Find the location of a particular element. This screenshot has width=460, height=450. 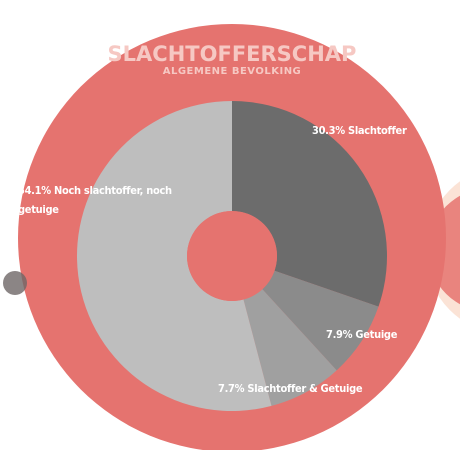

value-label: 7.9% is located at coordinates (339, 334).